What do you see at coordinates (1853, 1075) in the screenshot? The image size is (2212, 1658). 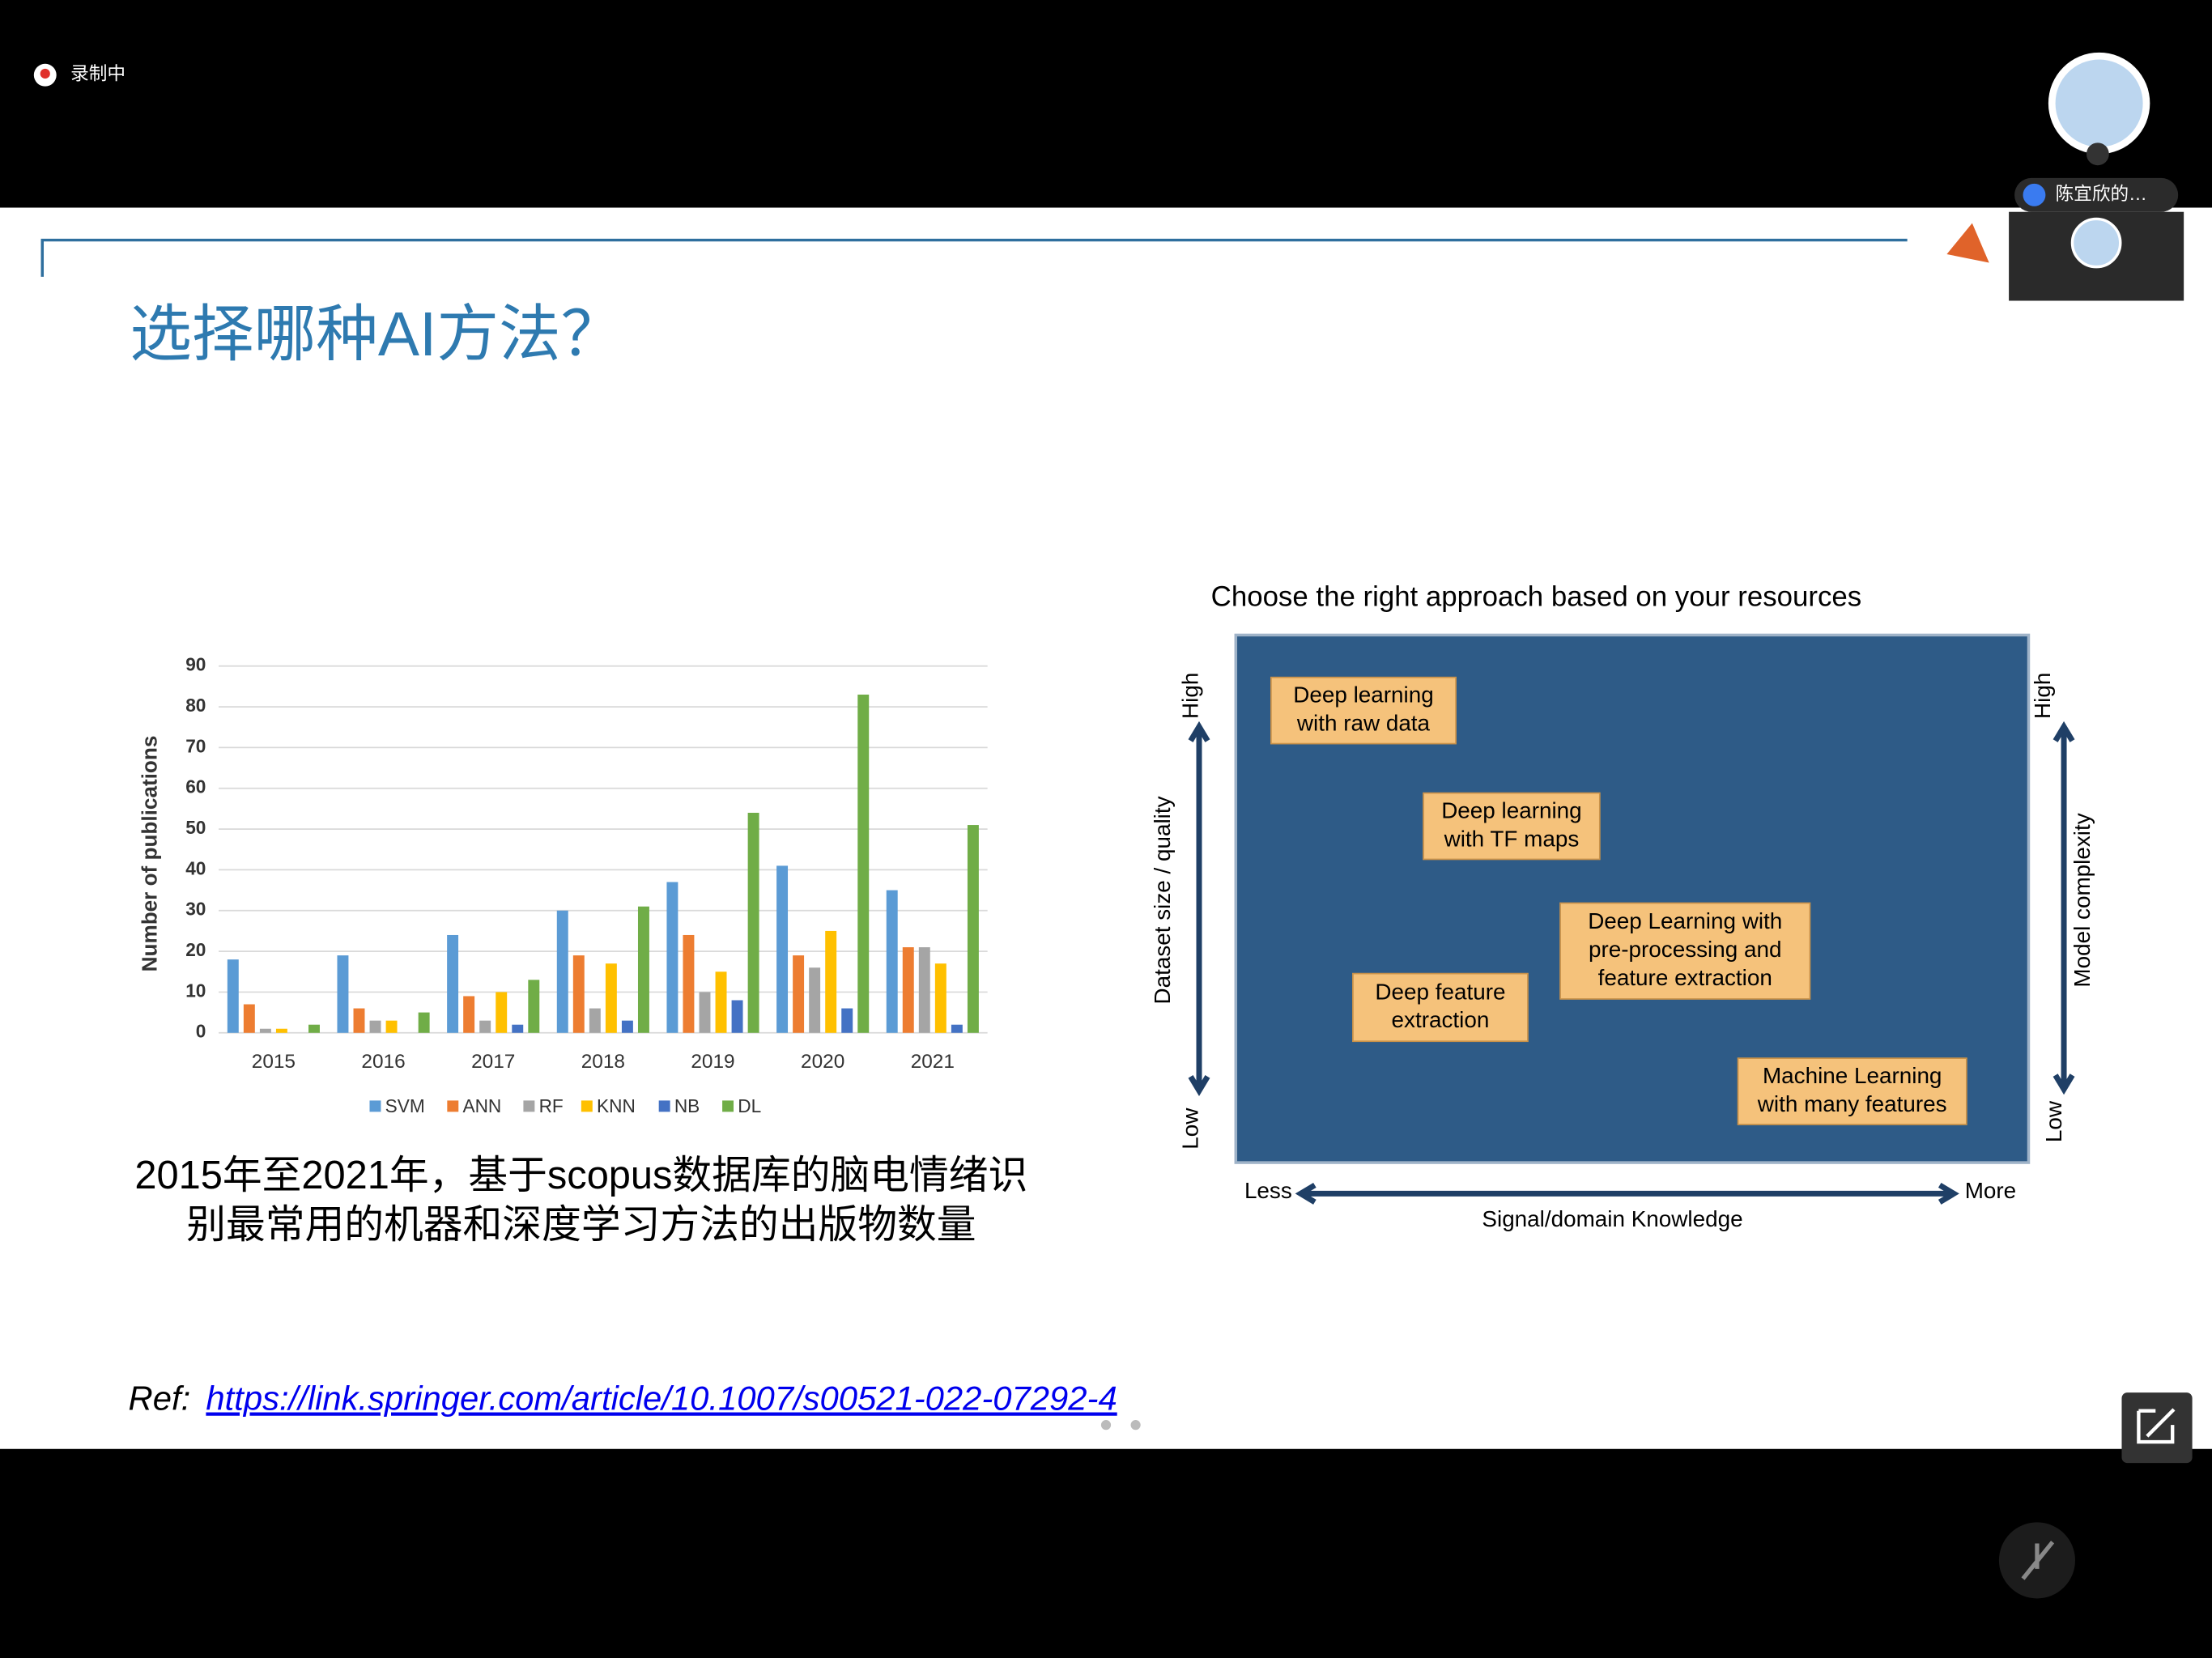 I see `approach-text: Machine Learning` at bounding box center [1853, 1075].